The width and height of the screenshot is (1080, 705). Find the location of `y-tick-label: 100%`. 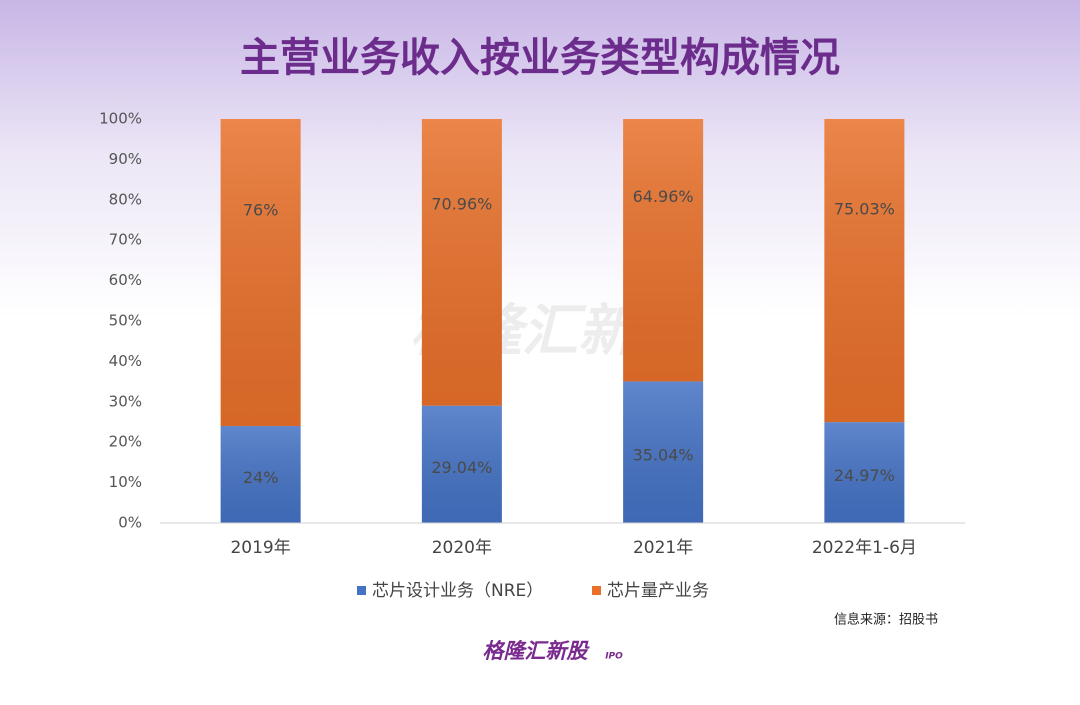

y-tick-label: 100% is located at coordinates (120, 119).